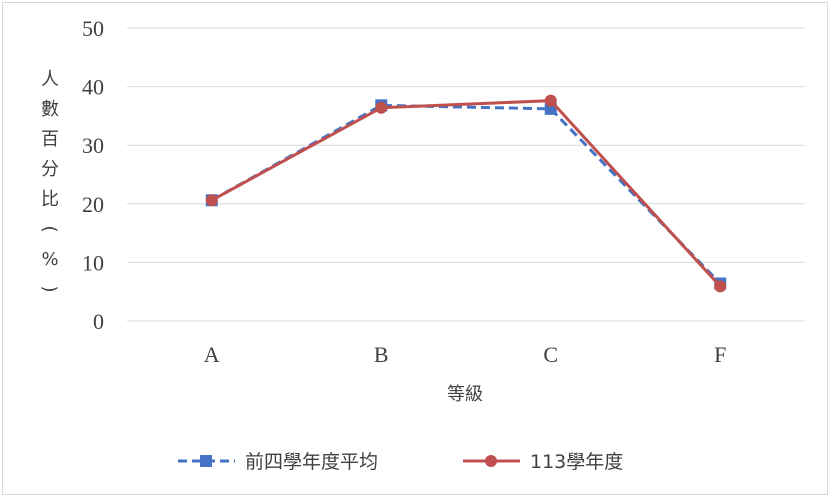 The image size is (832, 499). I want to click on y-tick-label: 40, so click(93, 87).